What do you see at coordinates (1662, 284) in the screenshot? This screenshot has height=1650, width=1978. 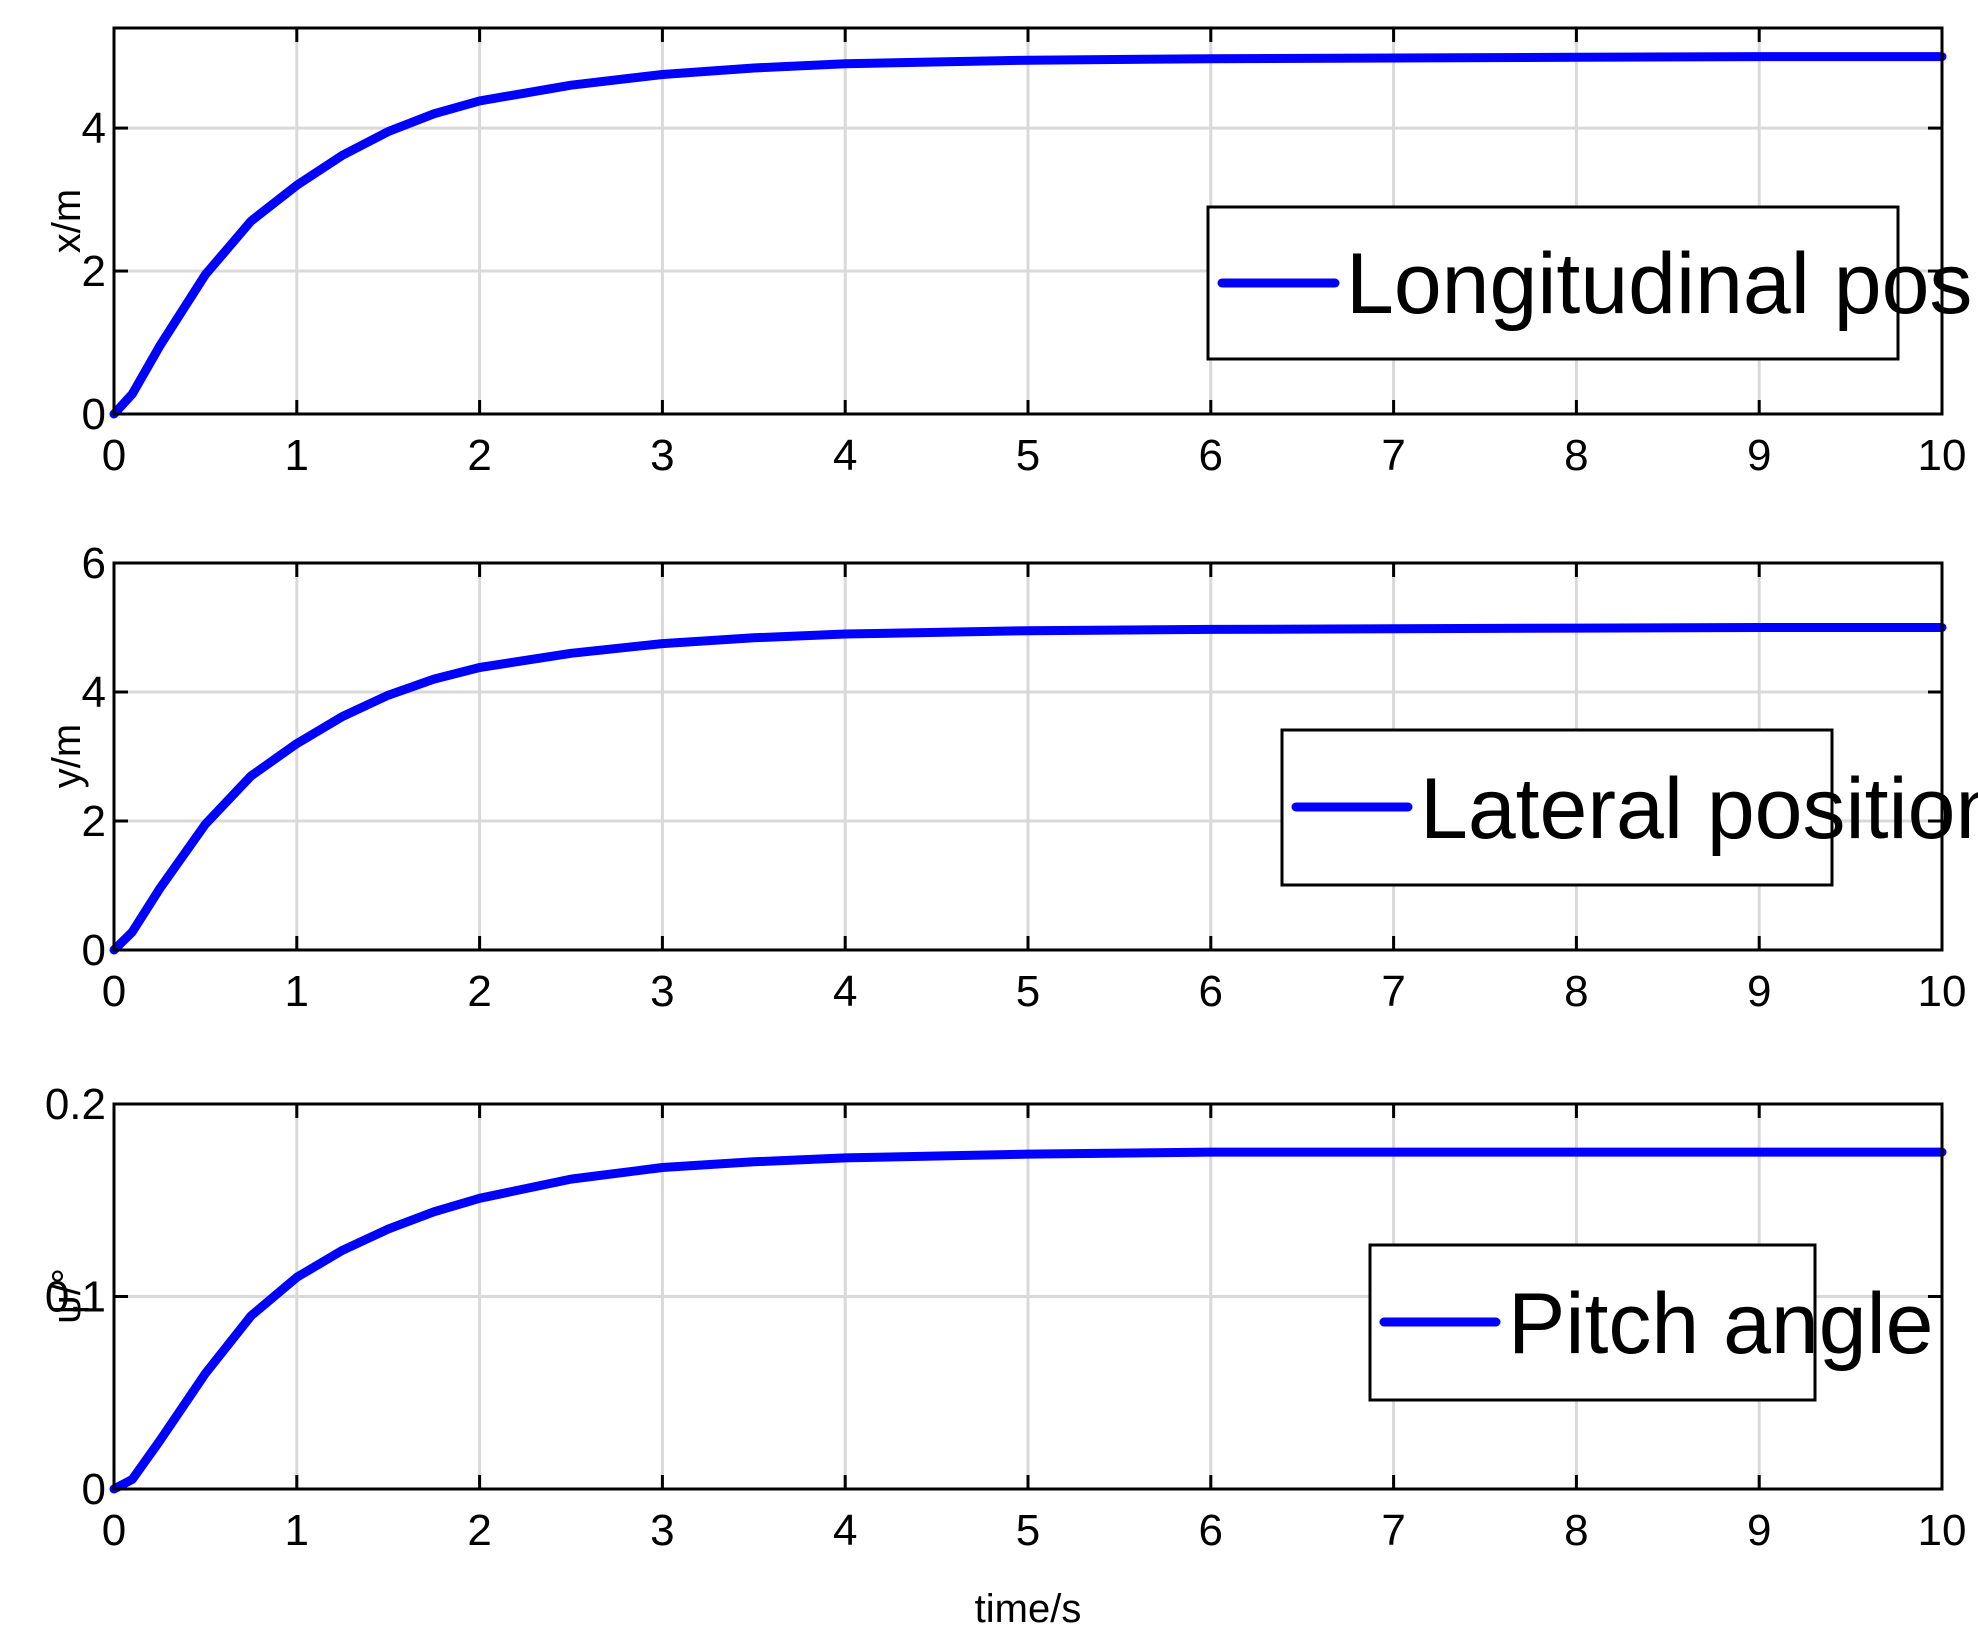 I see `legend-label-x: Longitudinal position` at bounding box center [1662, 284].